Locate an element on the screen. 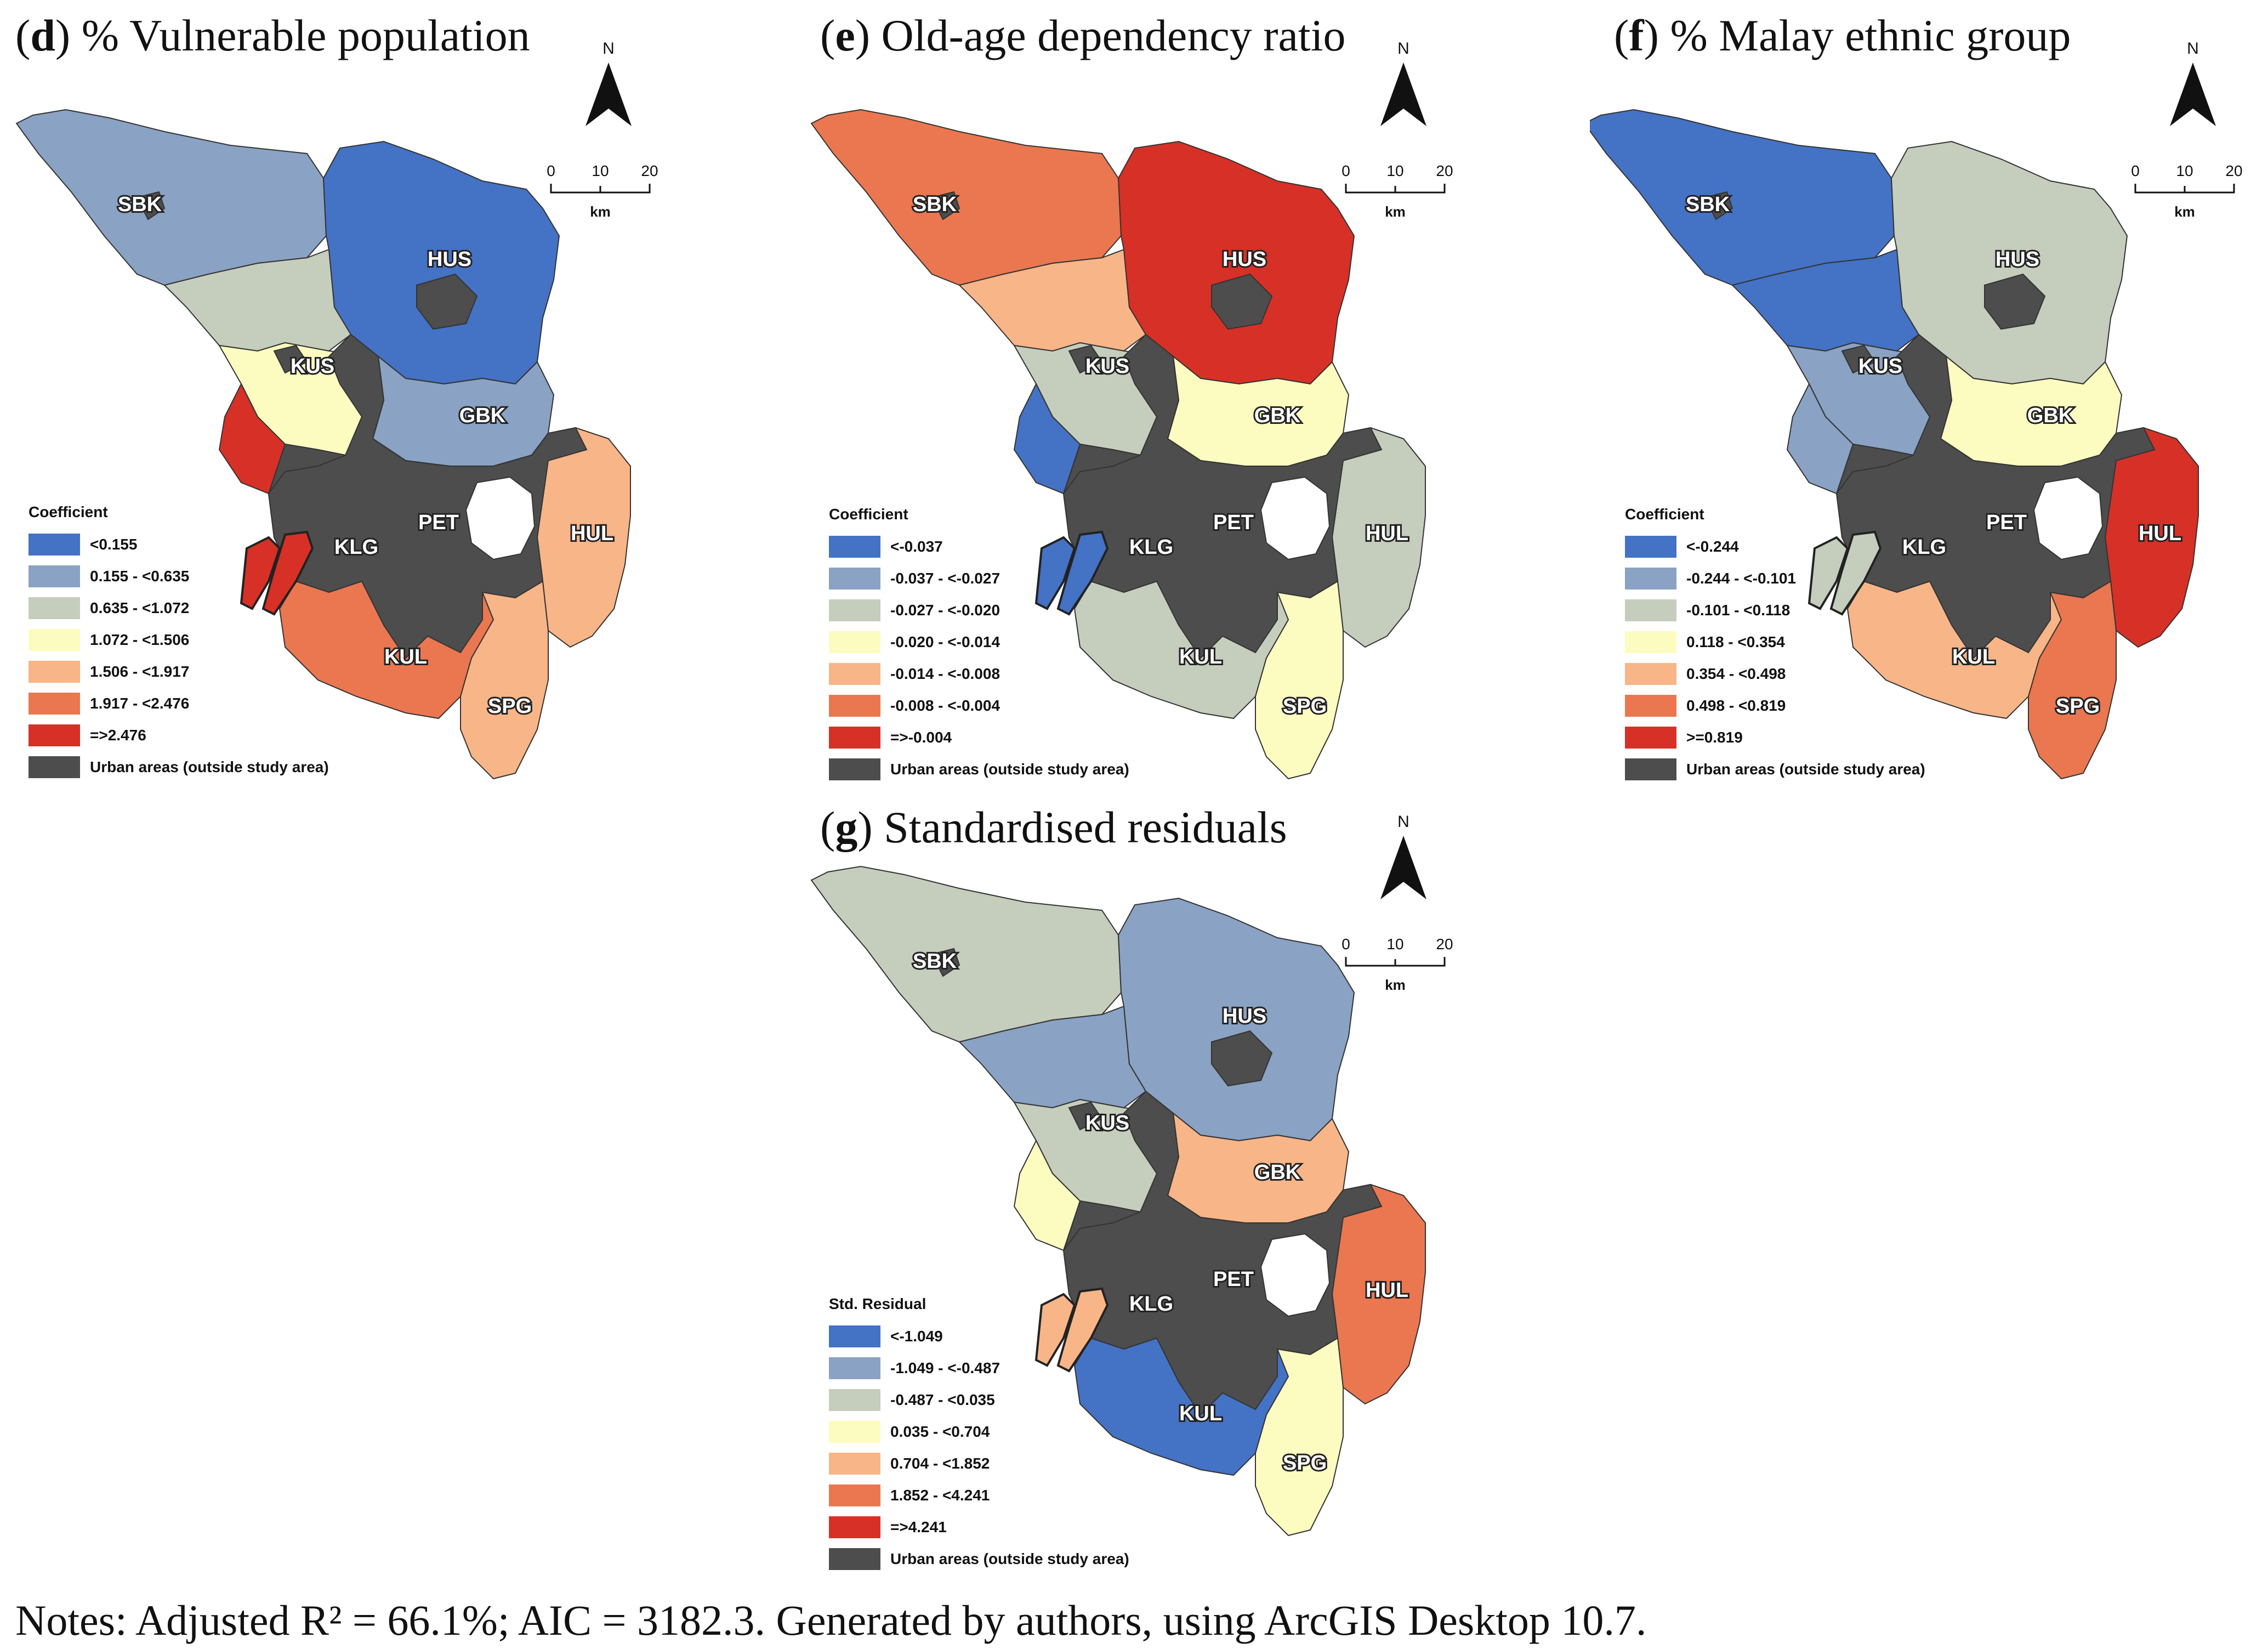 Image resolution: width=2268 pixels, height=1649 pixels. legend-item: -0.487 - <0.035 is located at coordinates (979, 1400).